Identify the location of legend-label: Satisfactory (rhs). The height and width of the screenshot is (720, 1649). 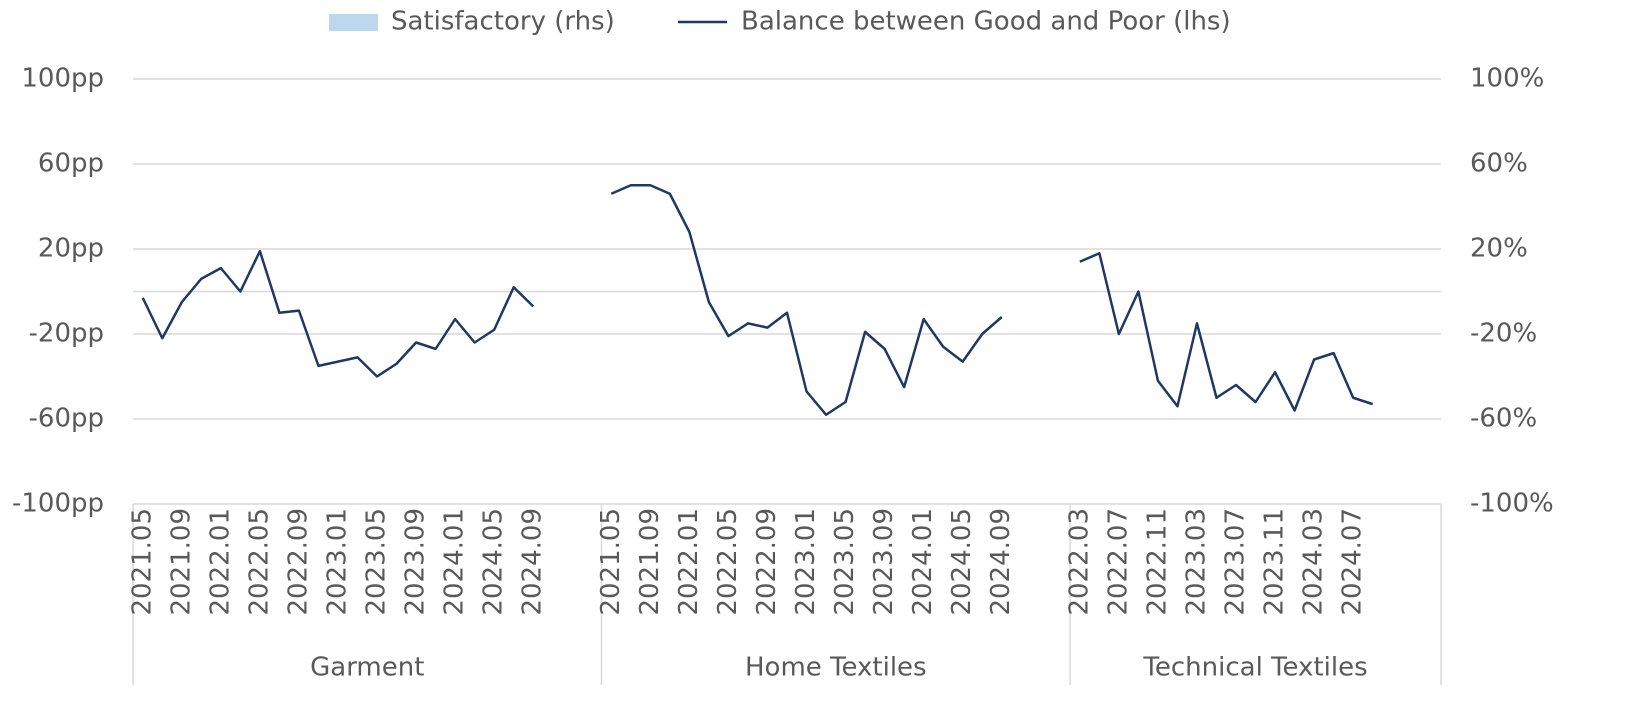
(503, 22).